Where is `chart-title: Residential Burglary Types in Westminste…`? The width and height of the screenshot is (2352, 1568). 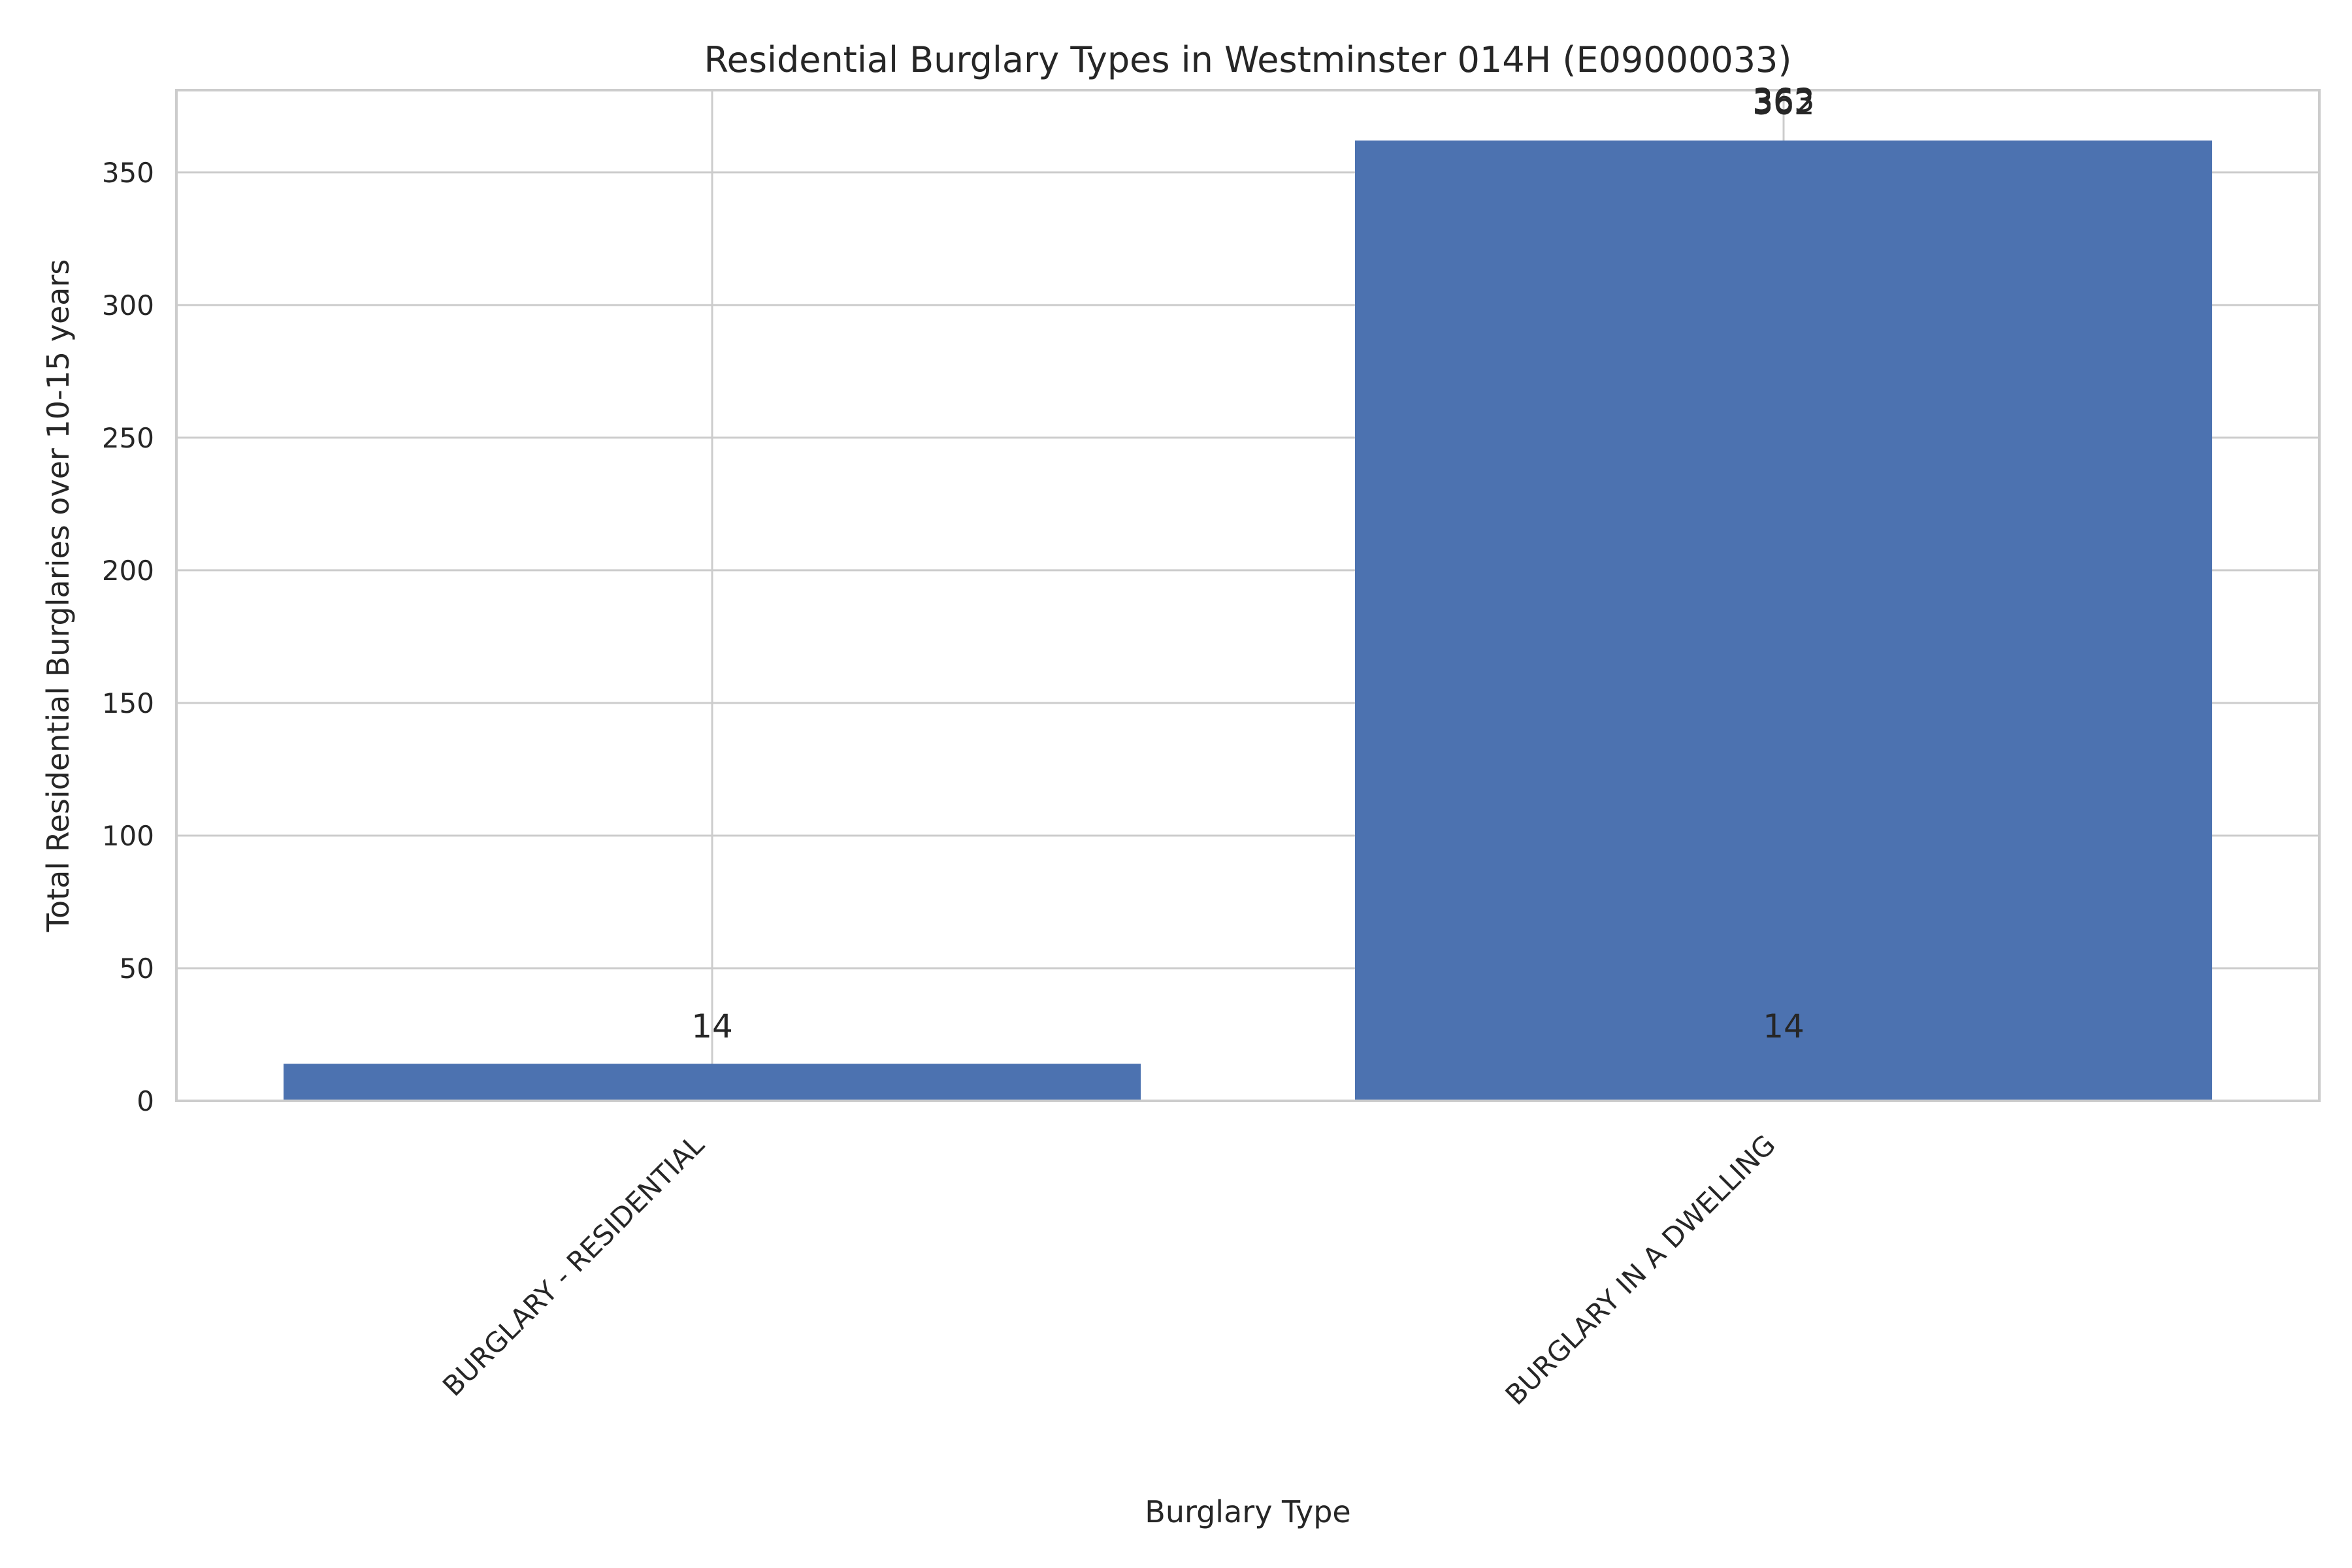 chart-title: Residential Burglary Types in Westminste… is located at coordinates (1248, 59).